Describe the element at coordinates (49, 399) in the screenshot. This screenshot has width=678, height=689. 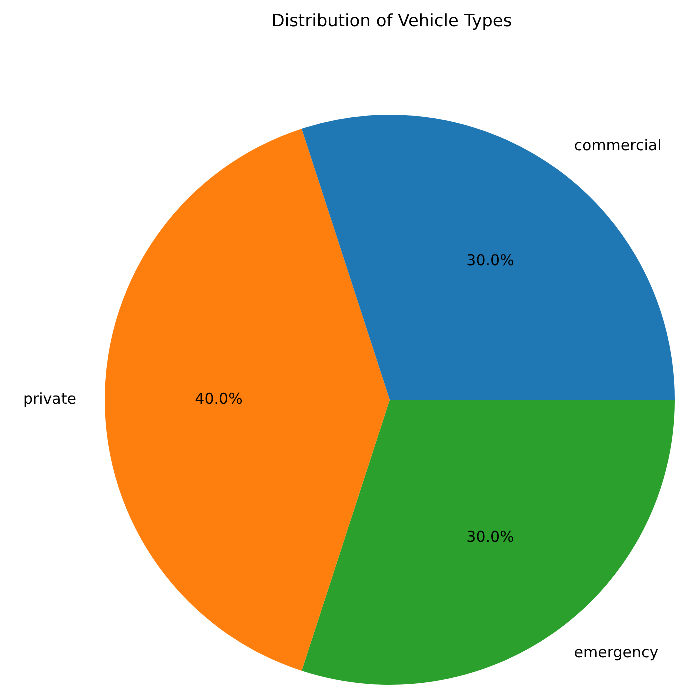
I see `slice-label: private` at that location.